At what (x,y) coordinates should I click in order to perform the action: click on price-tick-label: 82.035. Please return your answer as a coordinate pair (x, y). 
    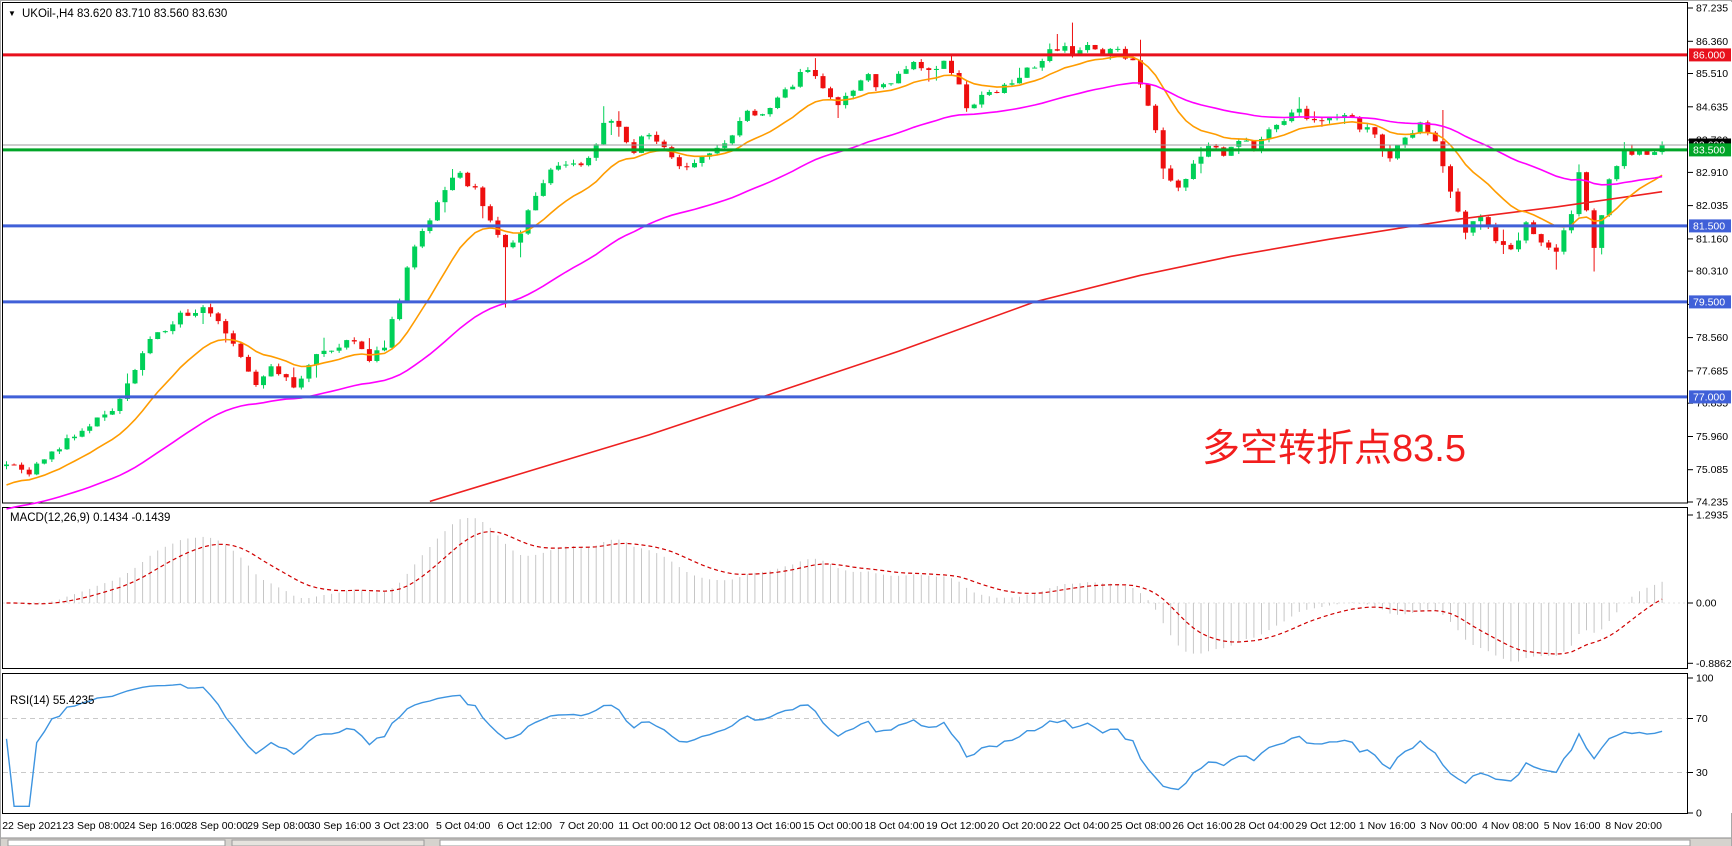
    Looking at the image, I should click on (1712, 206).